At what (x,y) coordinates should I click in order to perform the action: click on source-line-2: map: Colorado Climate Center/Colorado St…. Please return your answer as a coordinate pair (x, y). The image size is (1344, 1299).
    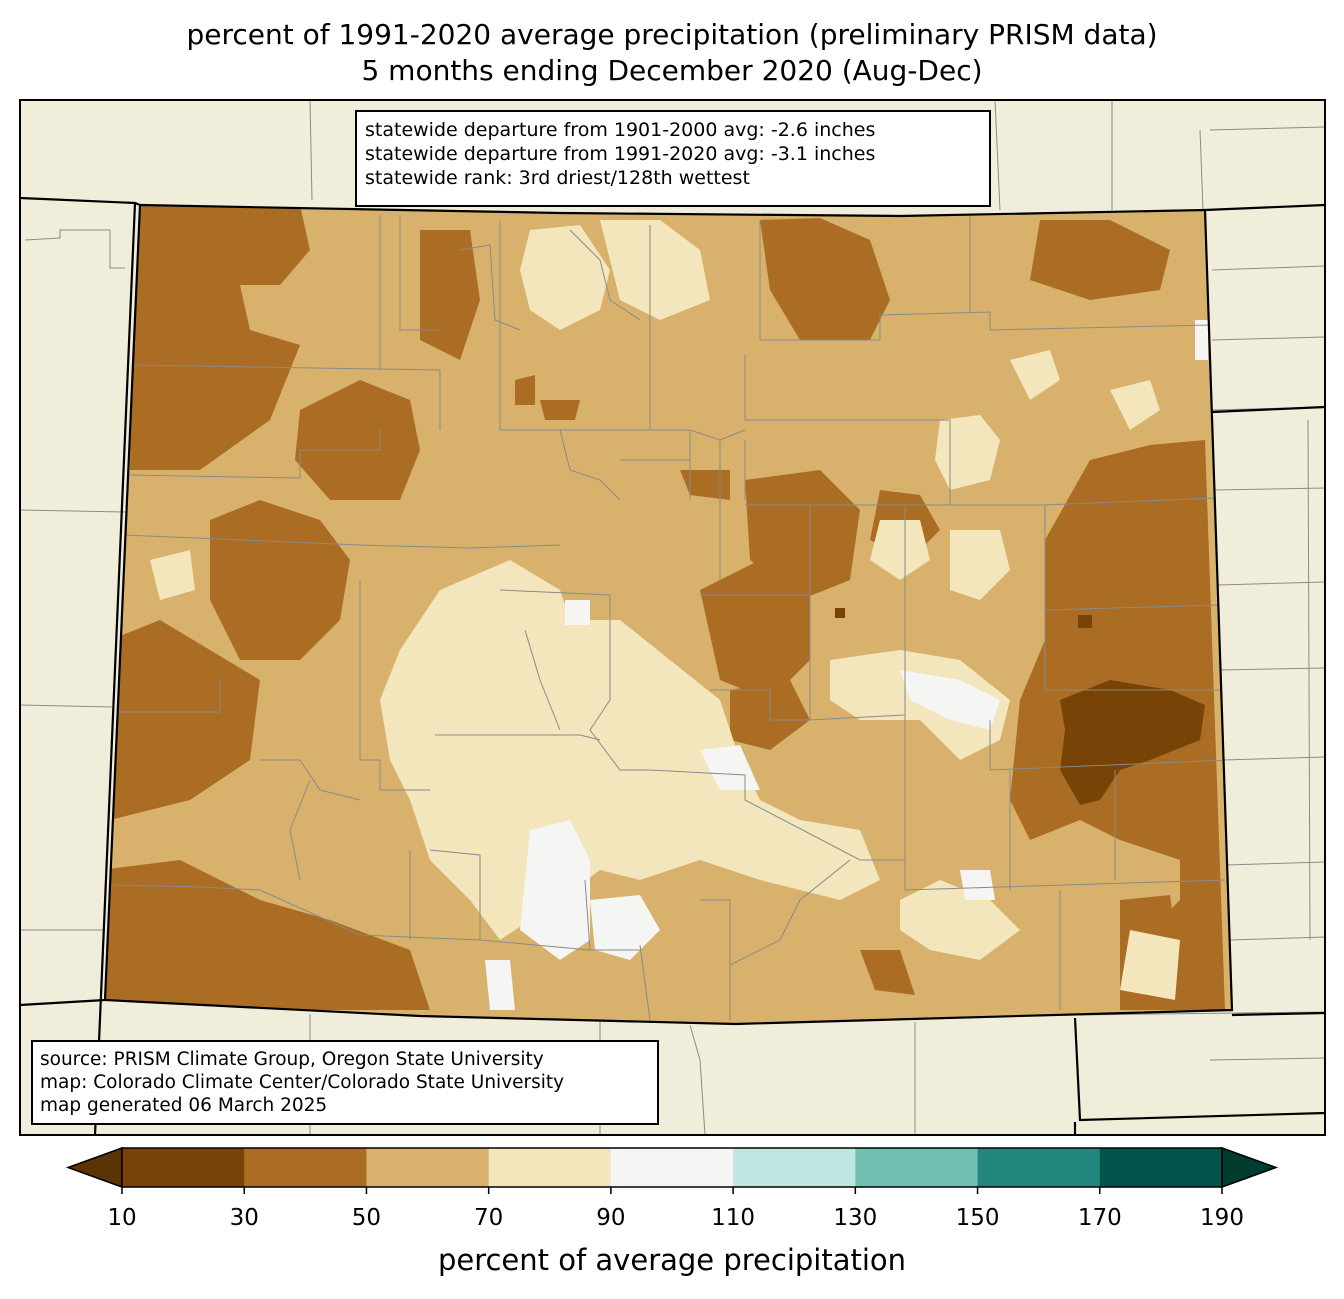
    Looking at the image, I should click on (302, 1082).